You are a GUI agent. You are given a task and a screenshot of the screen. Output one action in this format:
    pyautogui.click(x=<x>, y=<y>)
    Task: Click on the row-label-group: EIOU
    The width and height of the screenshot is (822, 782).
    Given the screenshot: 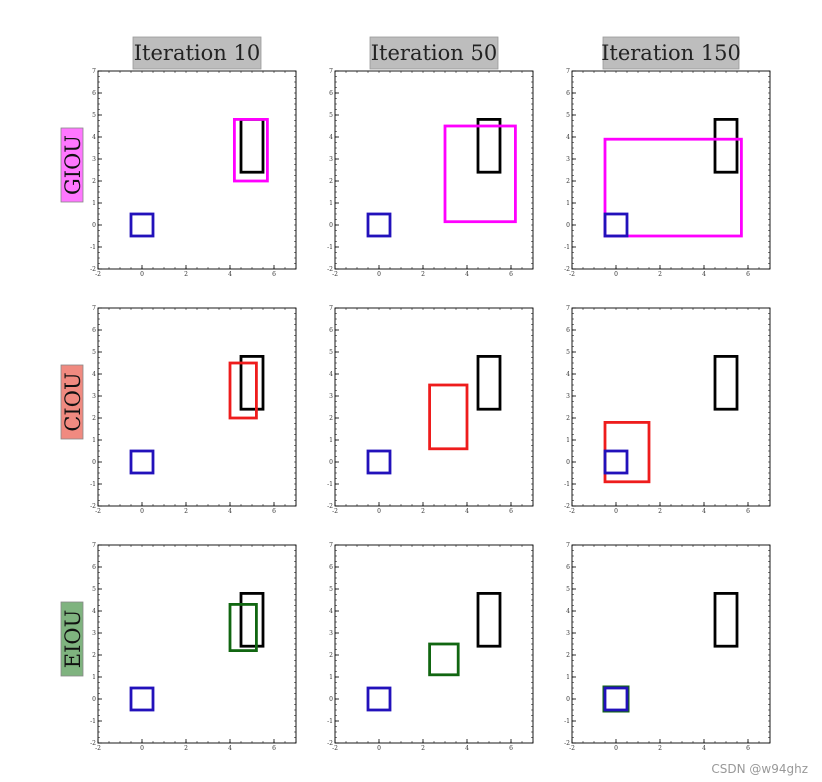 What is the action you would take?
    pyautogui.click(x=72, y=639)
    